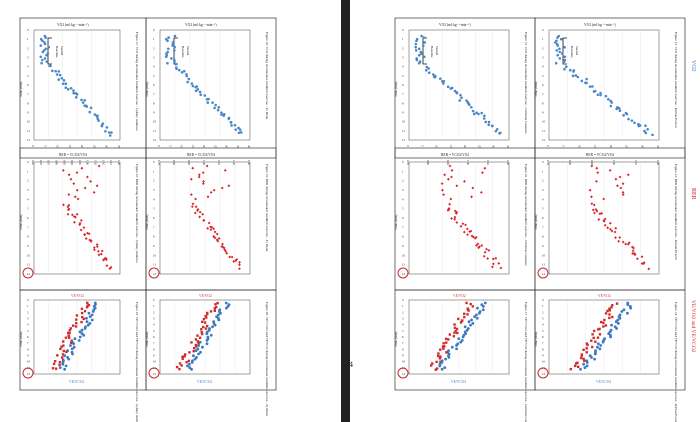 This screenshot has width=700, height=422. I want to click on tick-label: 0.70, so click(158, 162).